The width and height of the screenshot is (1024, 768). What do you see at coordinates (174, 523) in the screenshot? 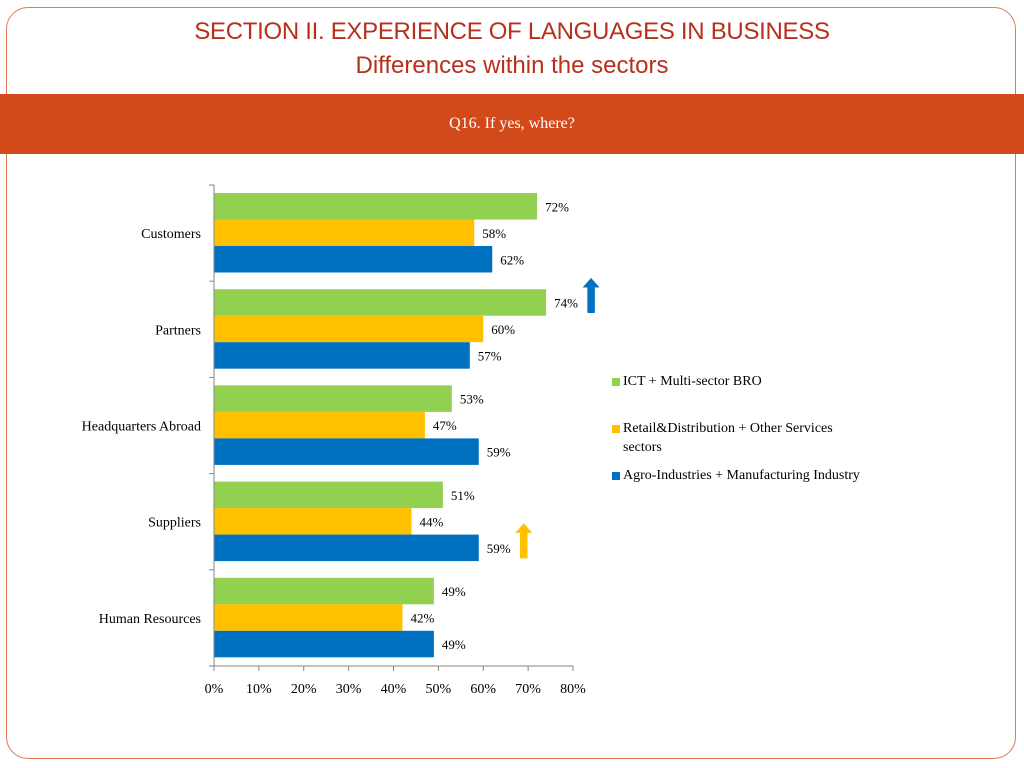
I see `category-label: Suppliers` at bounding box center [174, 523].